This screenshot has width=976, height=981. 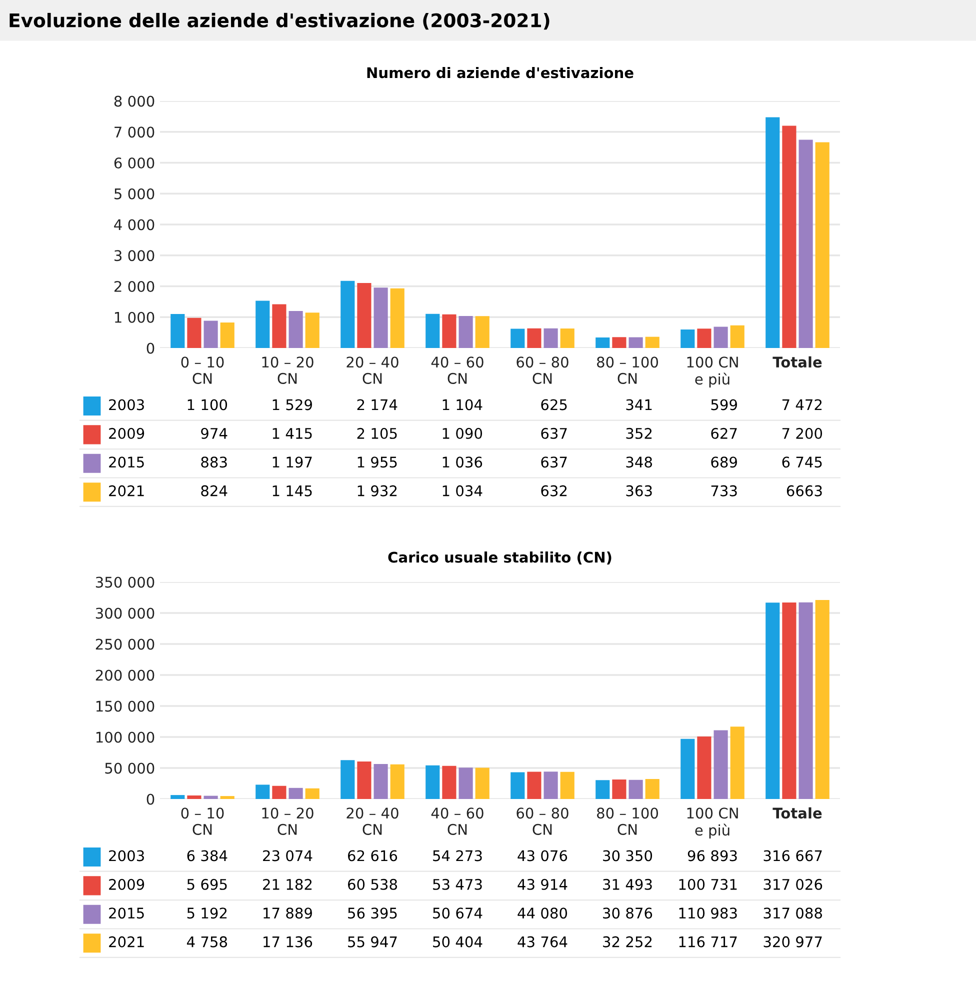 What do you see at coordinates (462, 433) in the screenshot?
I see `data-label: 1 090` at bounding box center [462, 433].